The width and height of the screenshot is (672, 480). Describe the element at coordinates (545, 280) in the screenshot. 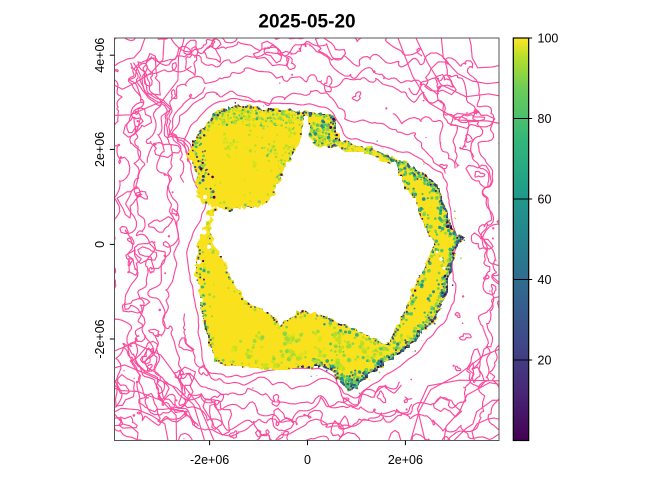

I see `svg-text: 40` at that location.